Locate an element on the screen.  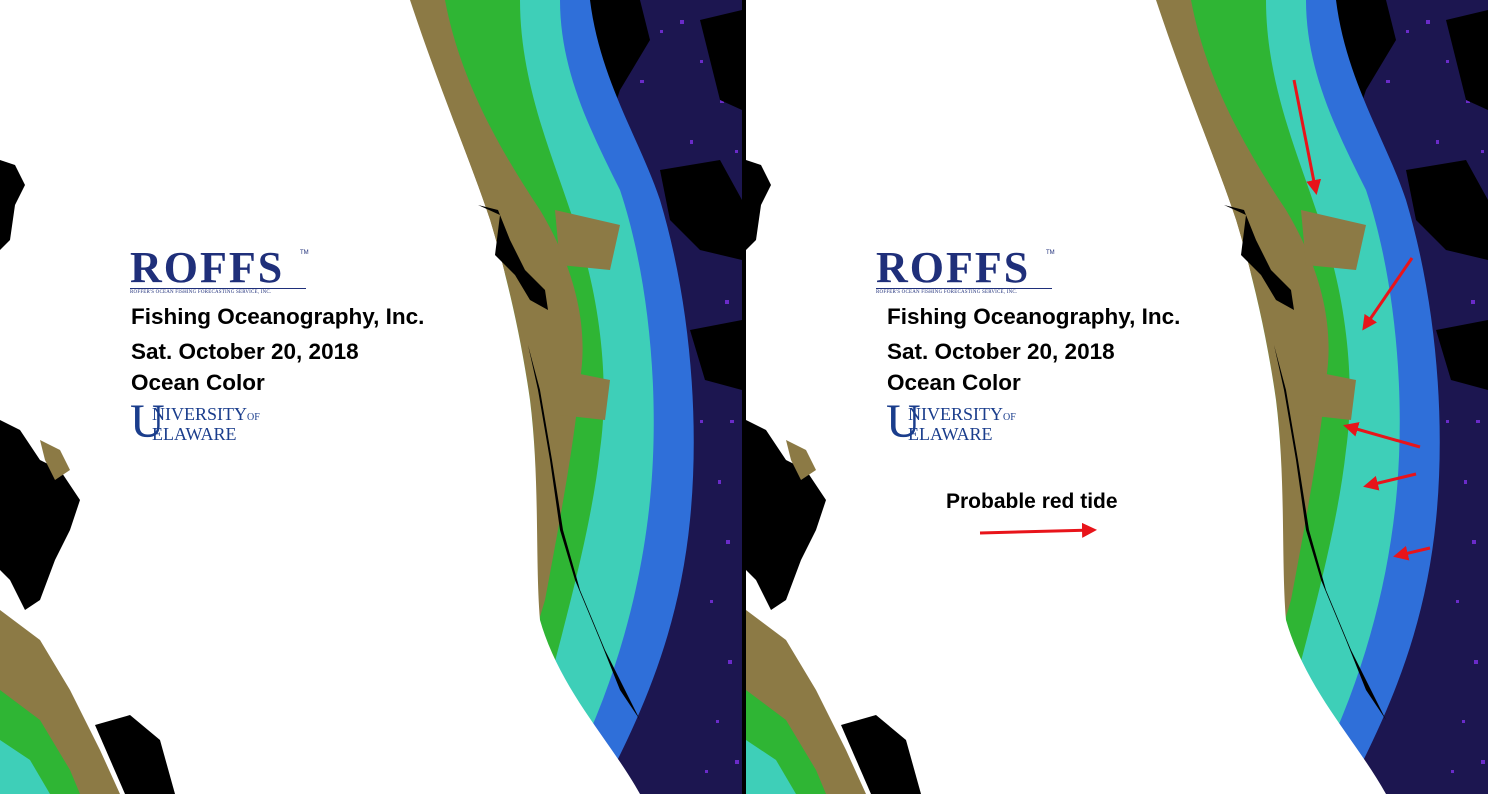
legend-arrow is located at coordinates (1038, 530).